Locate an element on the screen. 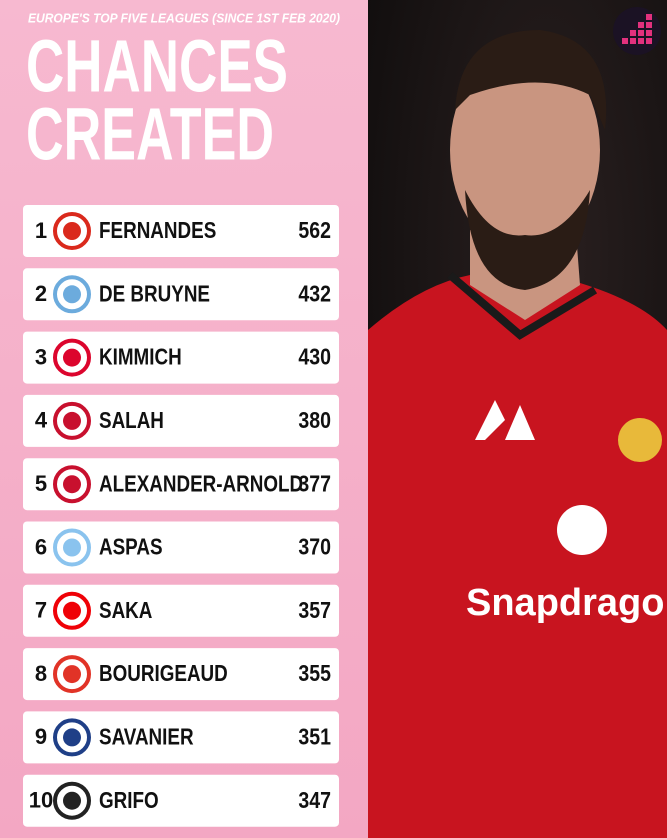 The width and height of the screenshot is (667, 838). chances-value: 347 is located at coordinates (314, 800).